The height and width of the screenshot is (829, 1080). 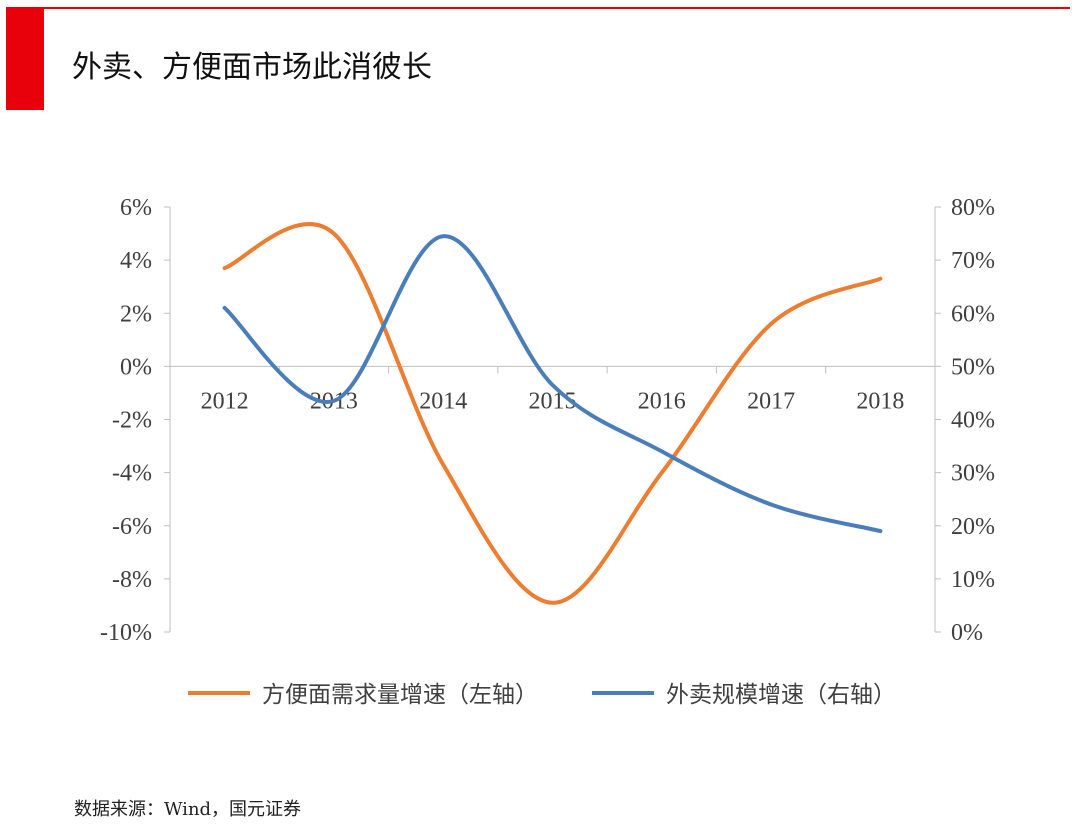 I want to click on right-axis-tick-label: 30%, so click(x=973, y=474).